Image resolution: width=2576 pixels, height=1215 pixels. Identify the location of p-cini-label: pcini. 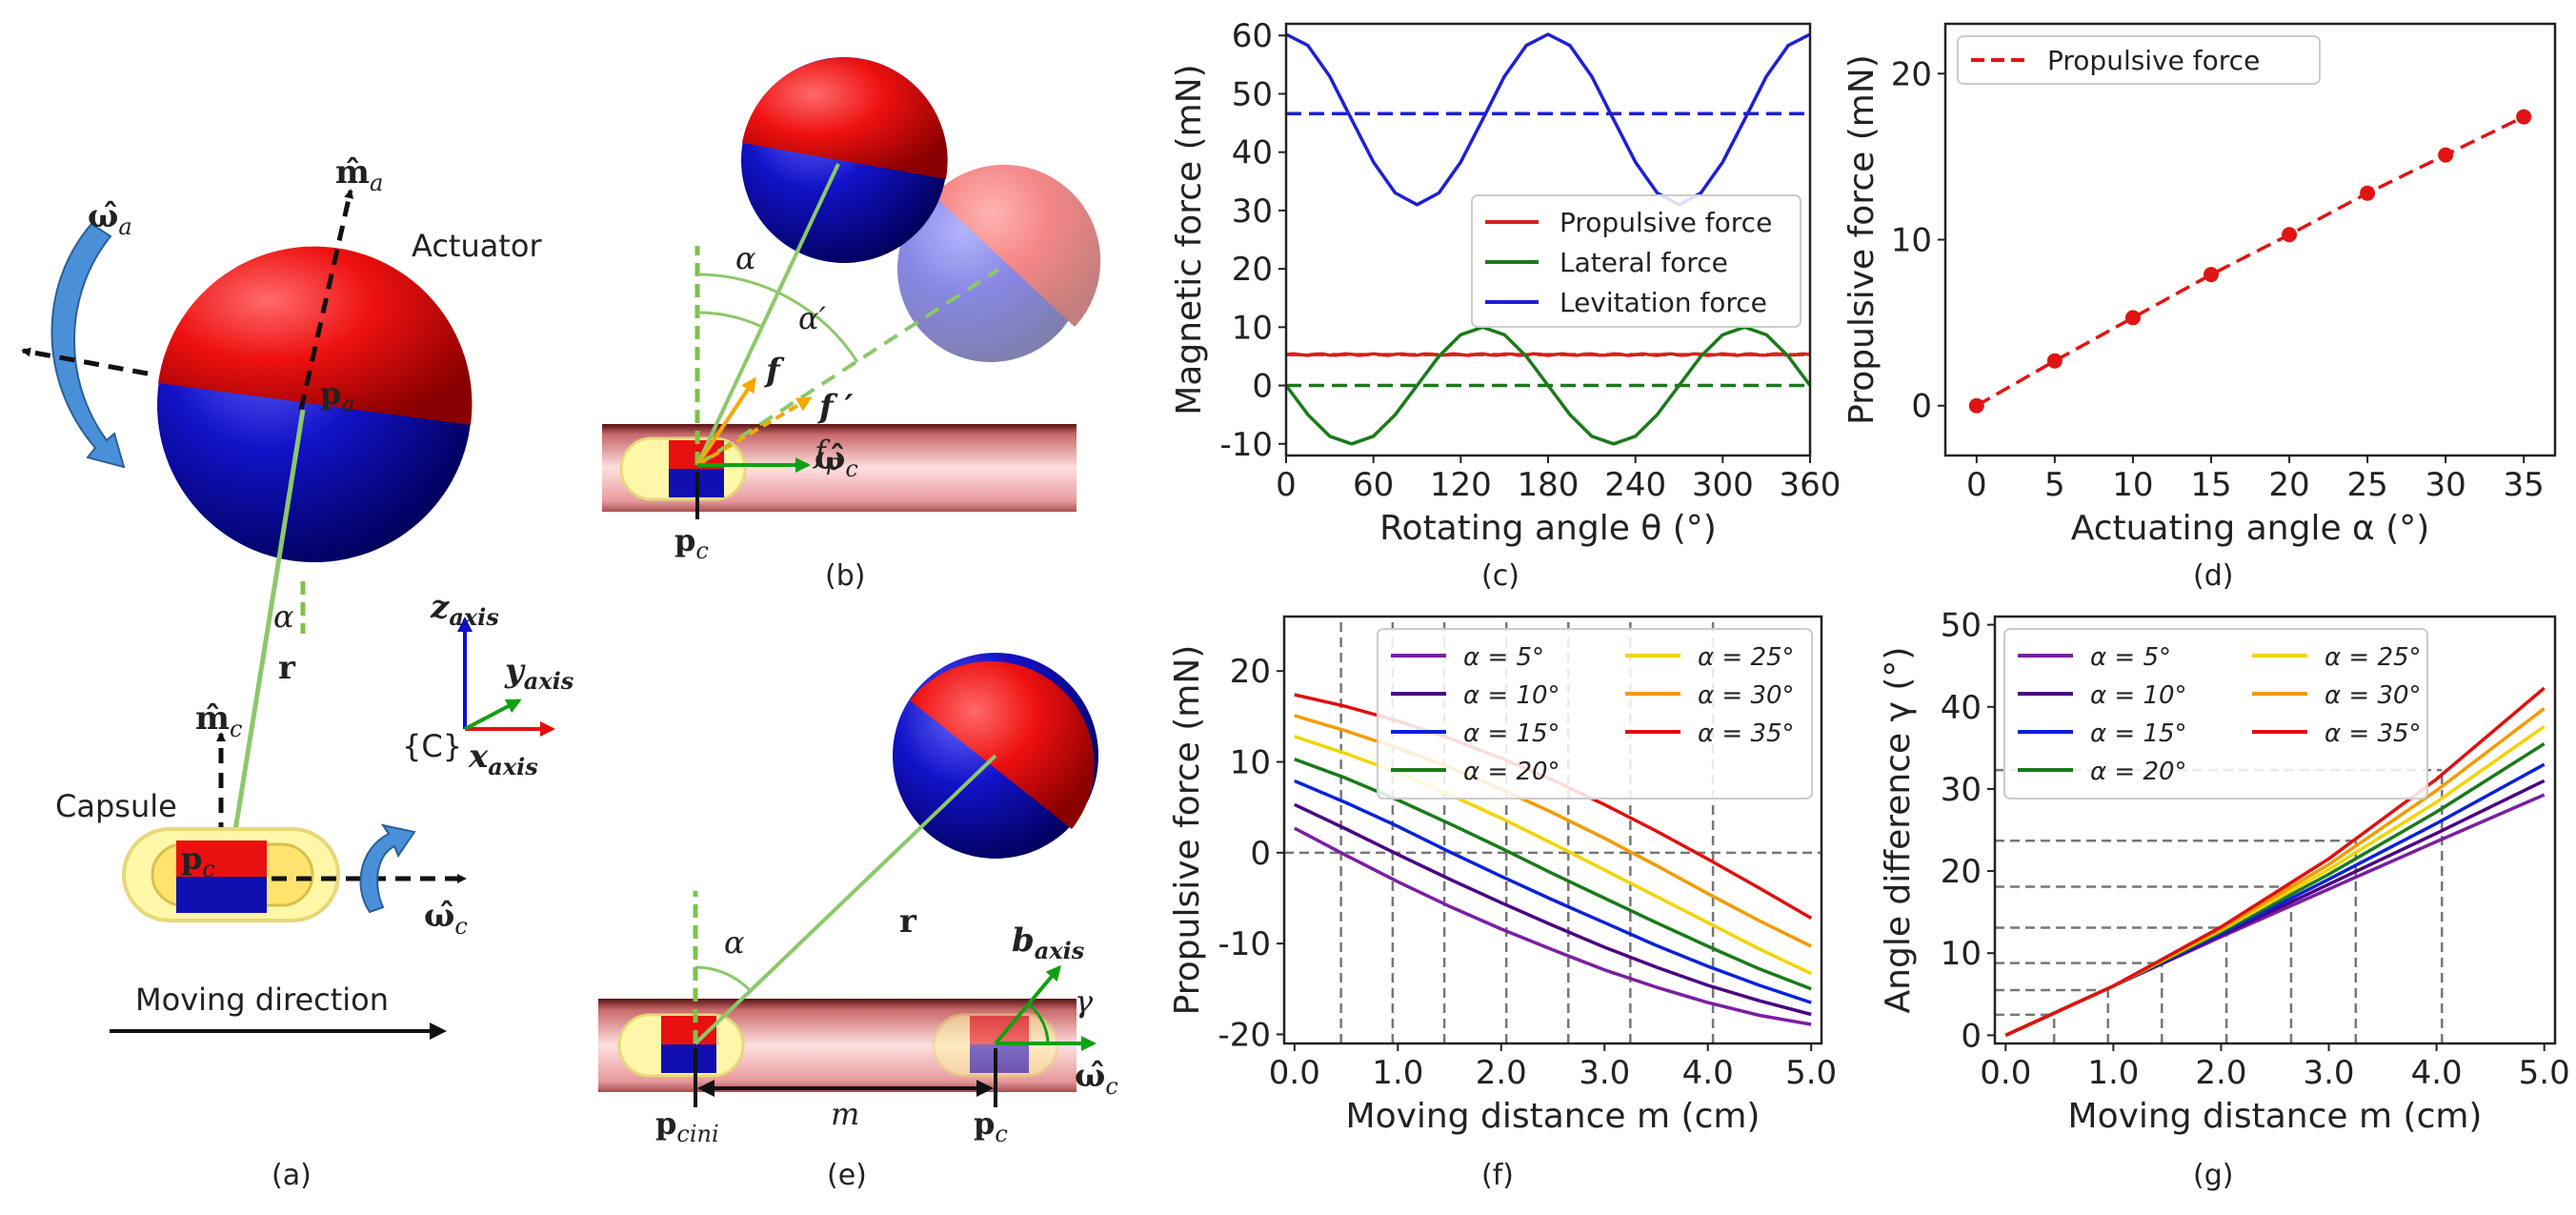
(687, 1126).